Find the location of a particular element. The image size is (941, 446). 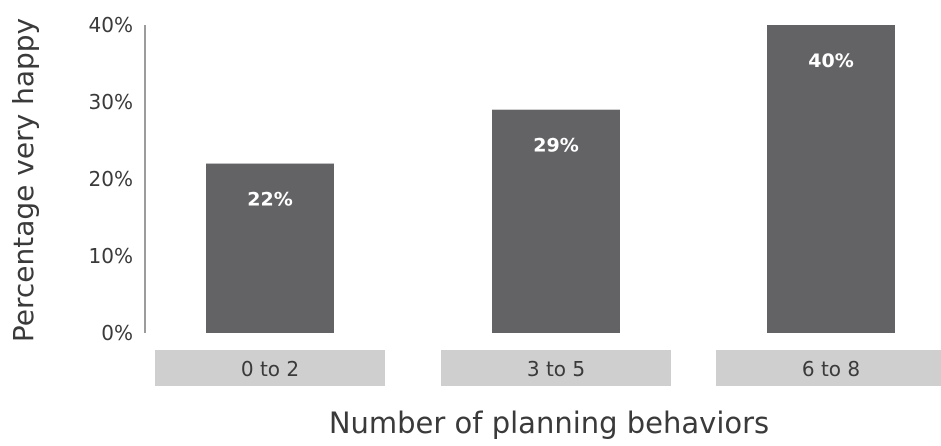

category-label: 0 to 2 is located at coordinates (270, 369).